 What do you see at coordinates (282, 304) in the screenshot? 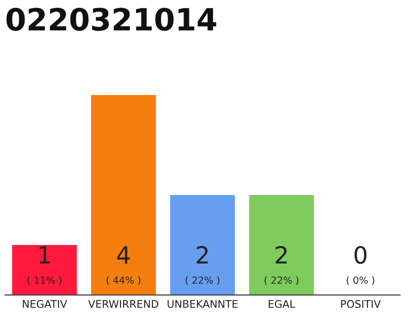
I see `x-tick-label: EGAL` at bounding box center [282, 304].